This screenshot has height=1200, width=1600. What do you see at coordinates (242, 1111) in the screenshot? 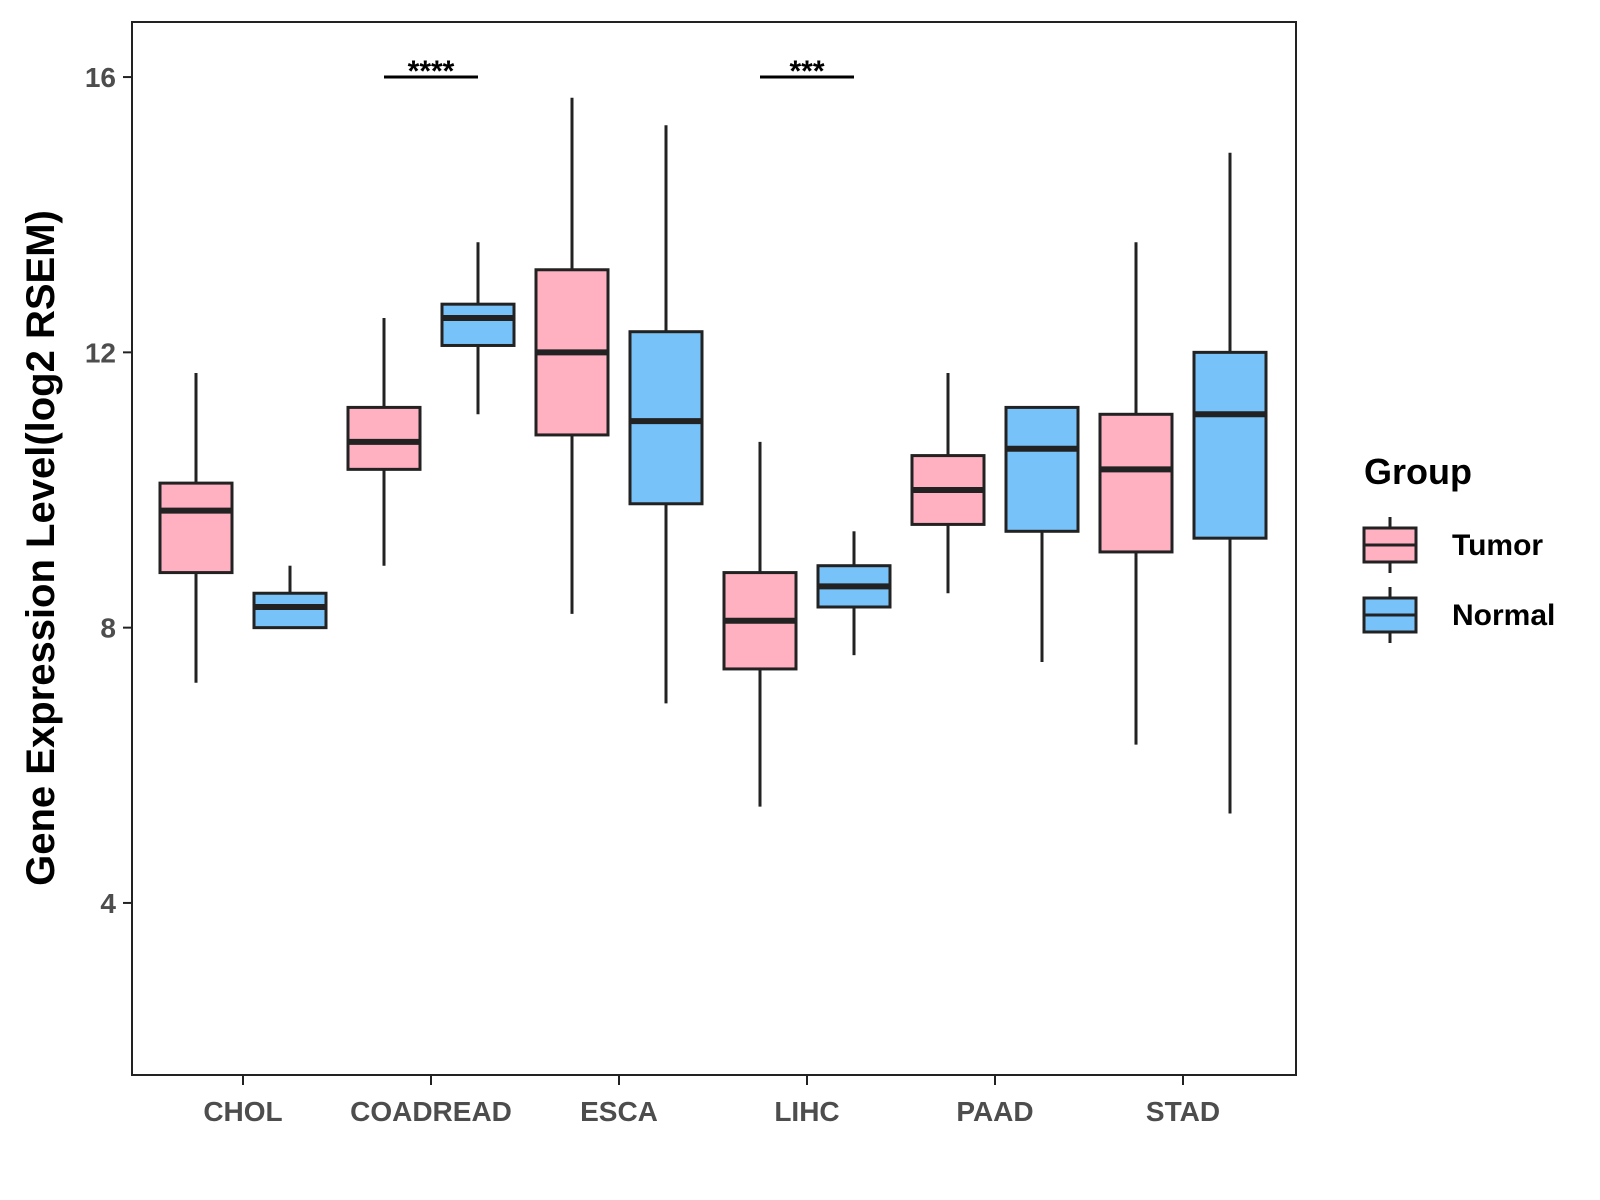
I see `x-tick-label: CHOL` at bounding box center [242, 1111].